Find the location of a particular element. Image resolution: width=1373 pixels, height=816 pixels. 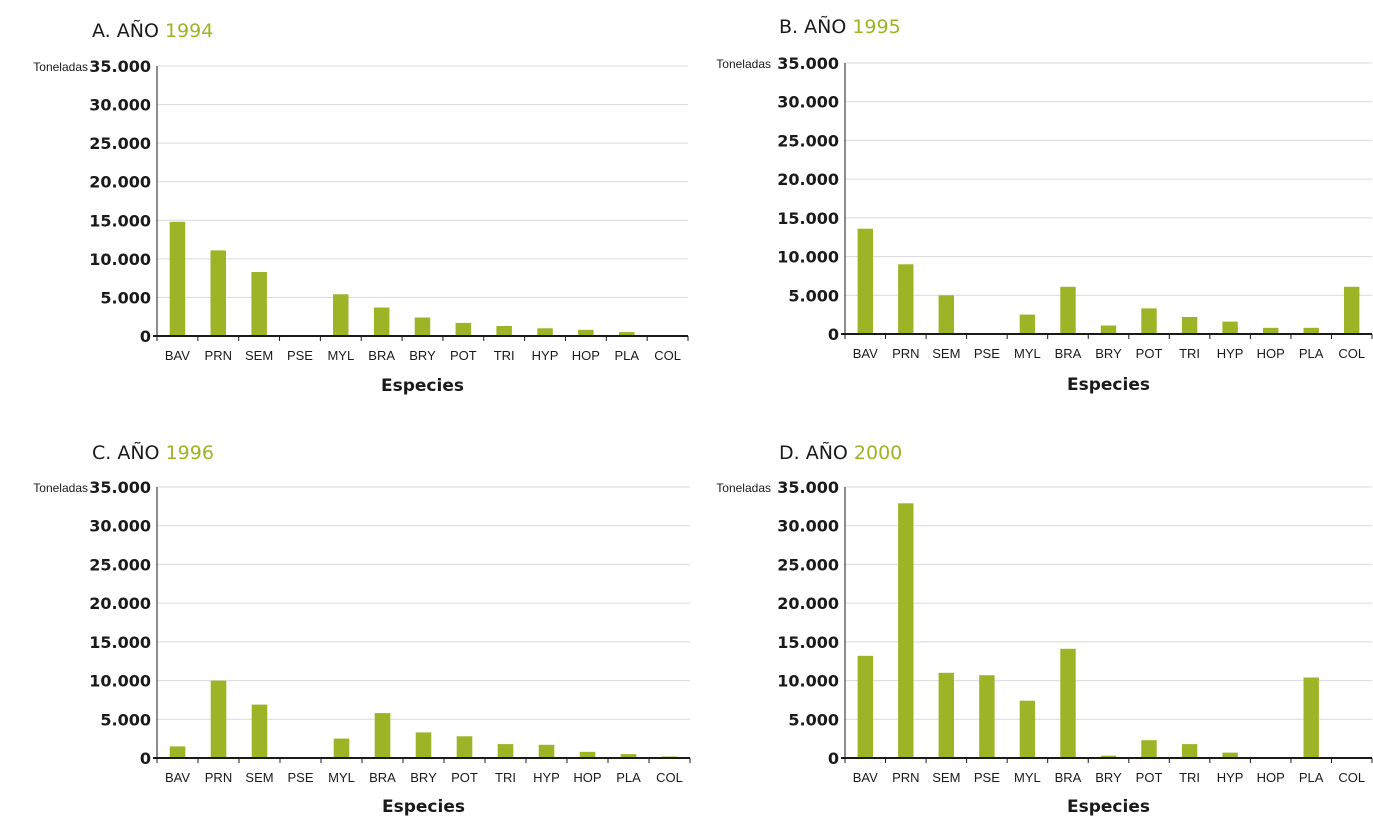

bar-col is located at coordinates (1352, 310).